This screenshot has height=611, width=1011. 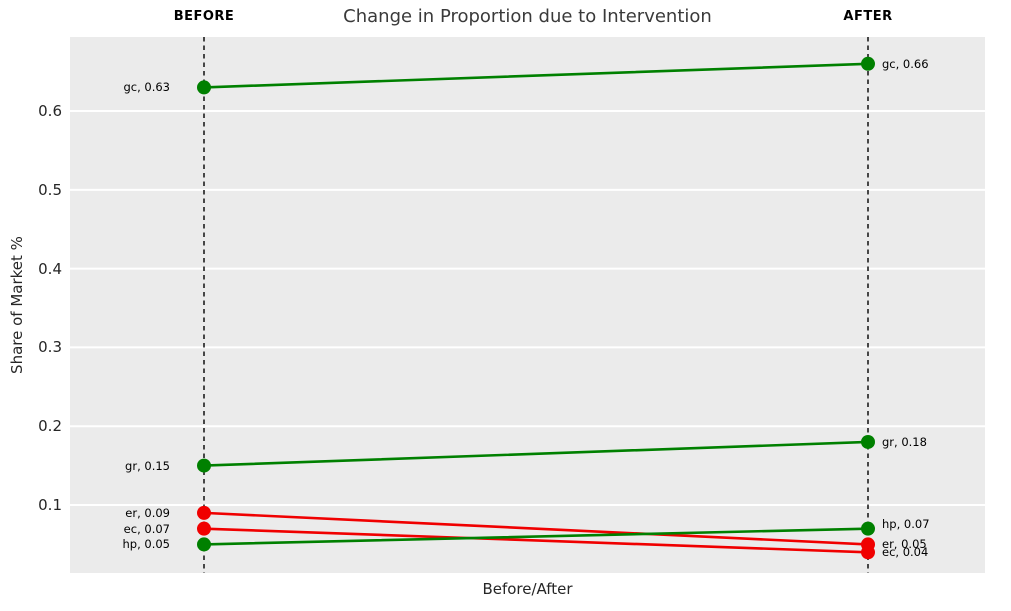 What do you see at coordinates (50, 426) in the screenshot?
I see `y-tick-label-0.2: 0.2` at bounding box center [50, 426].